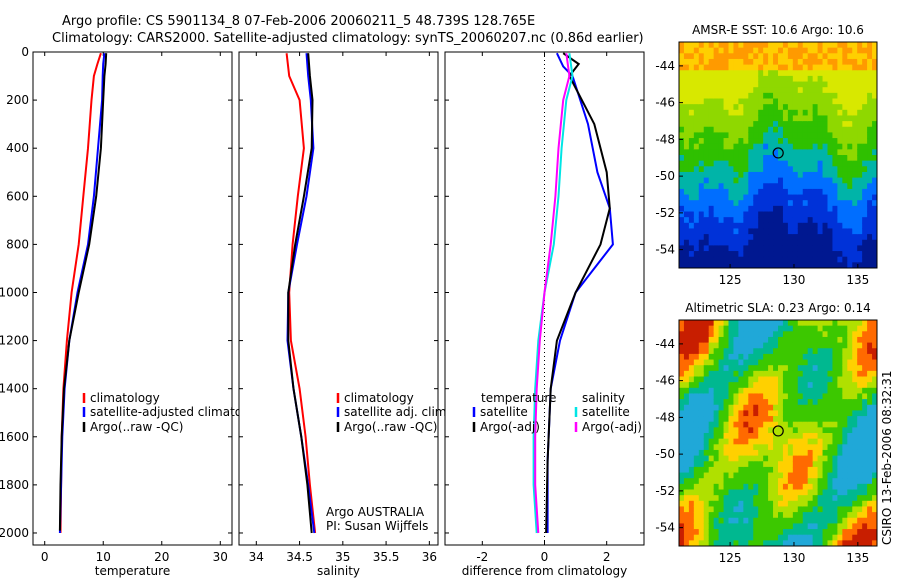 This screenshot has height=580, width=900. I want to click on legend-label: satellite-adjusted climatology, so click(179, 412).